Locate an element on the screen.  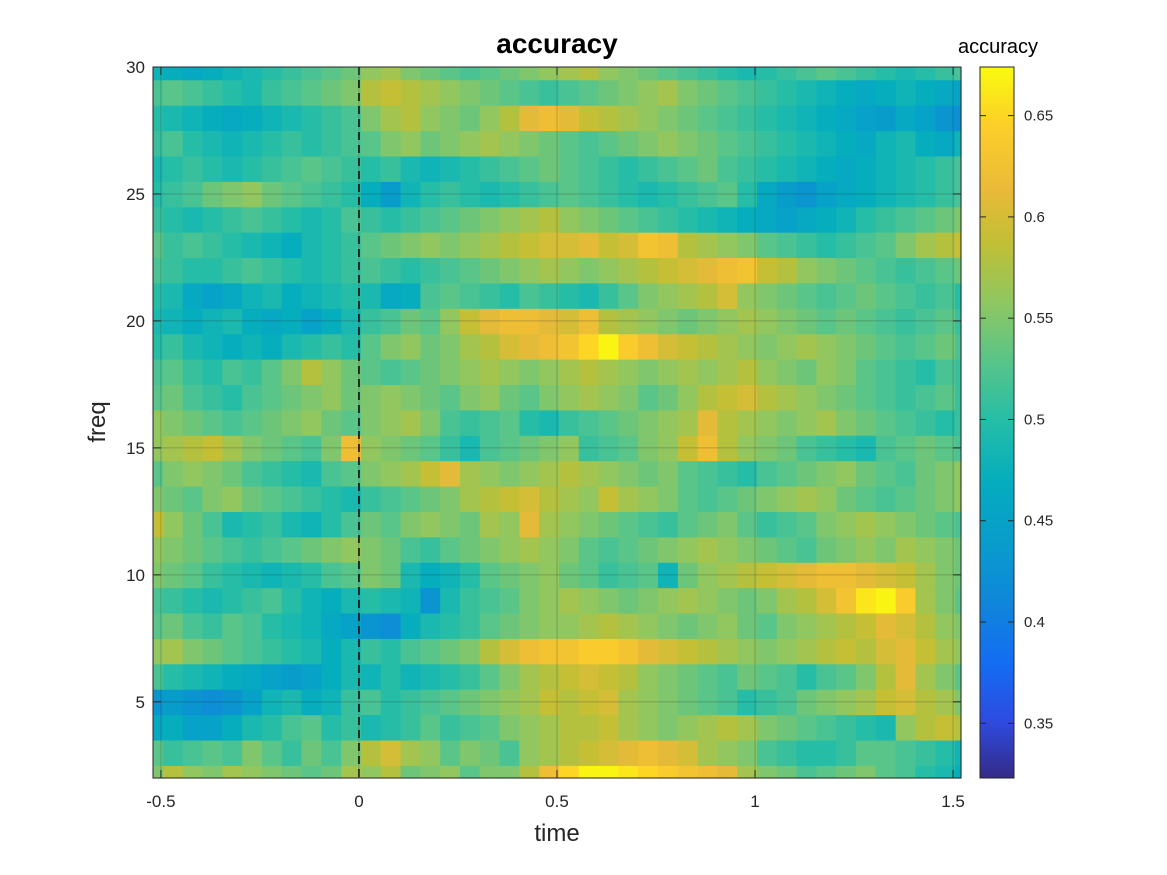
colorbar-tick-label: 0.45 is located at coordinates (1038, 521).